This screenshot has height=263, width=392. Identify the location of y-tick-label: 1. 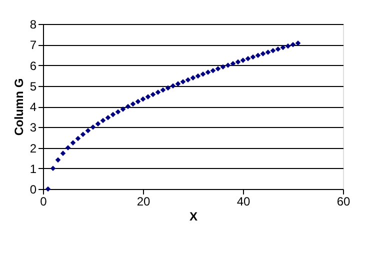
(33, 169).